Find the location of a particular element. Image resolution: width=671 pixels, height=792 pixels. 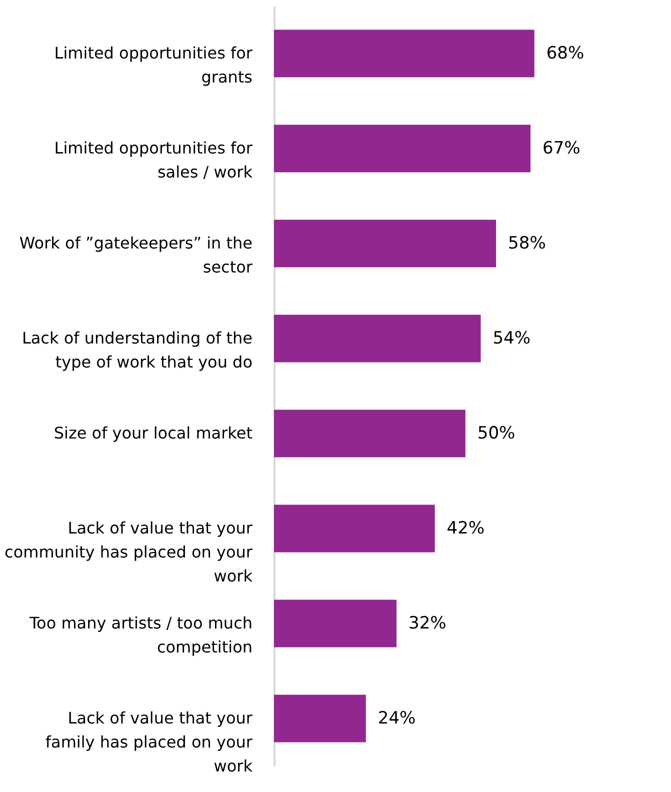

data-label: 68% is located at coordinates (565, 54).